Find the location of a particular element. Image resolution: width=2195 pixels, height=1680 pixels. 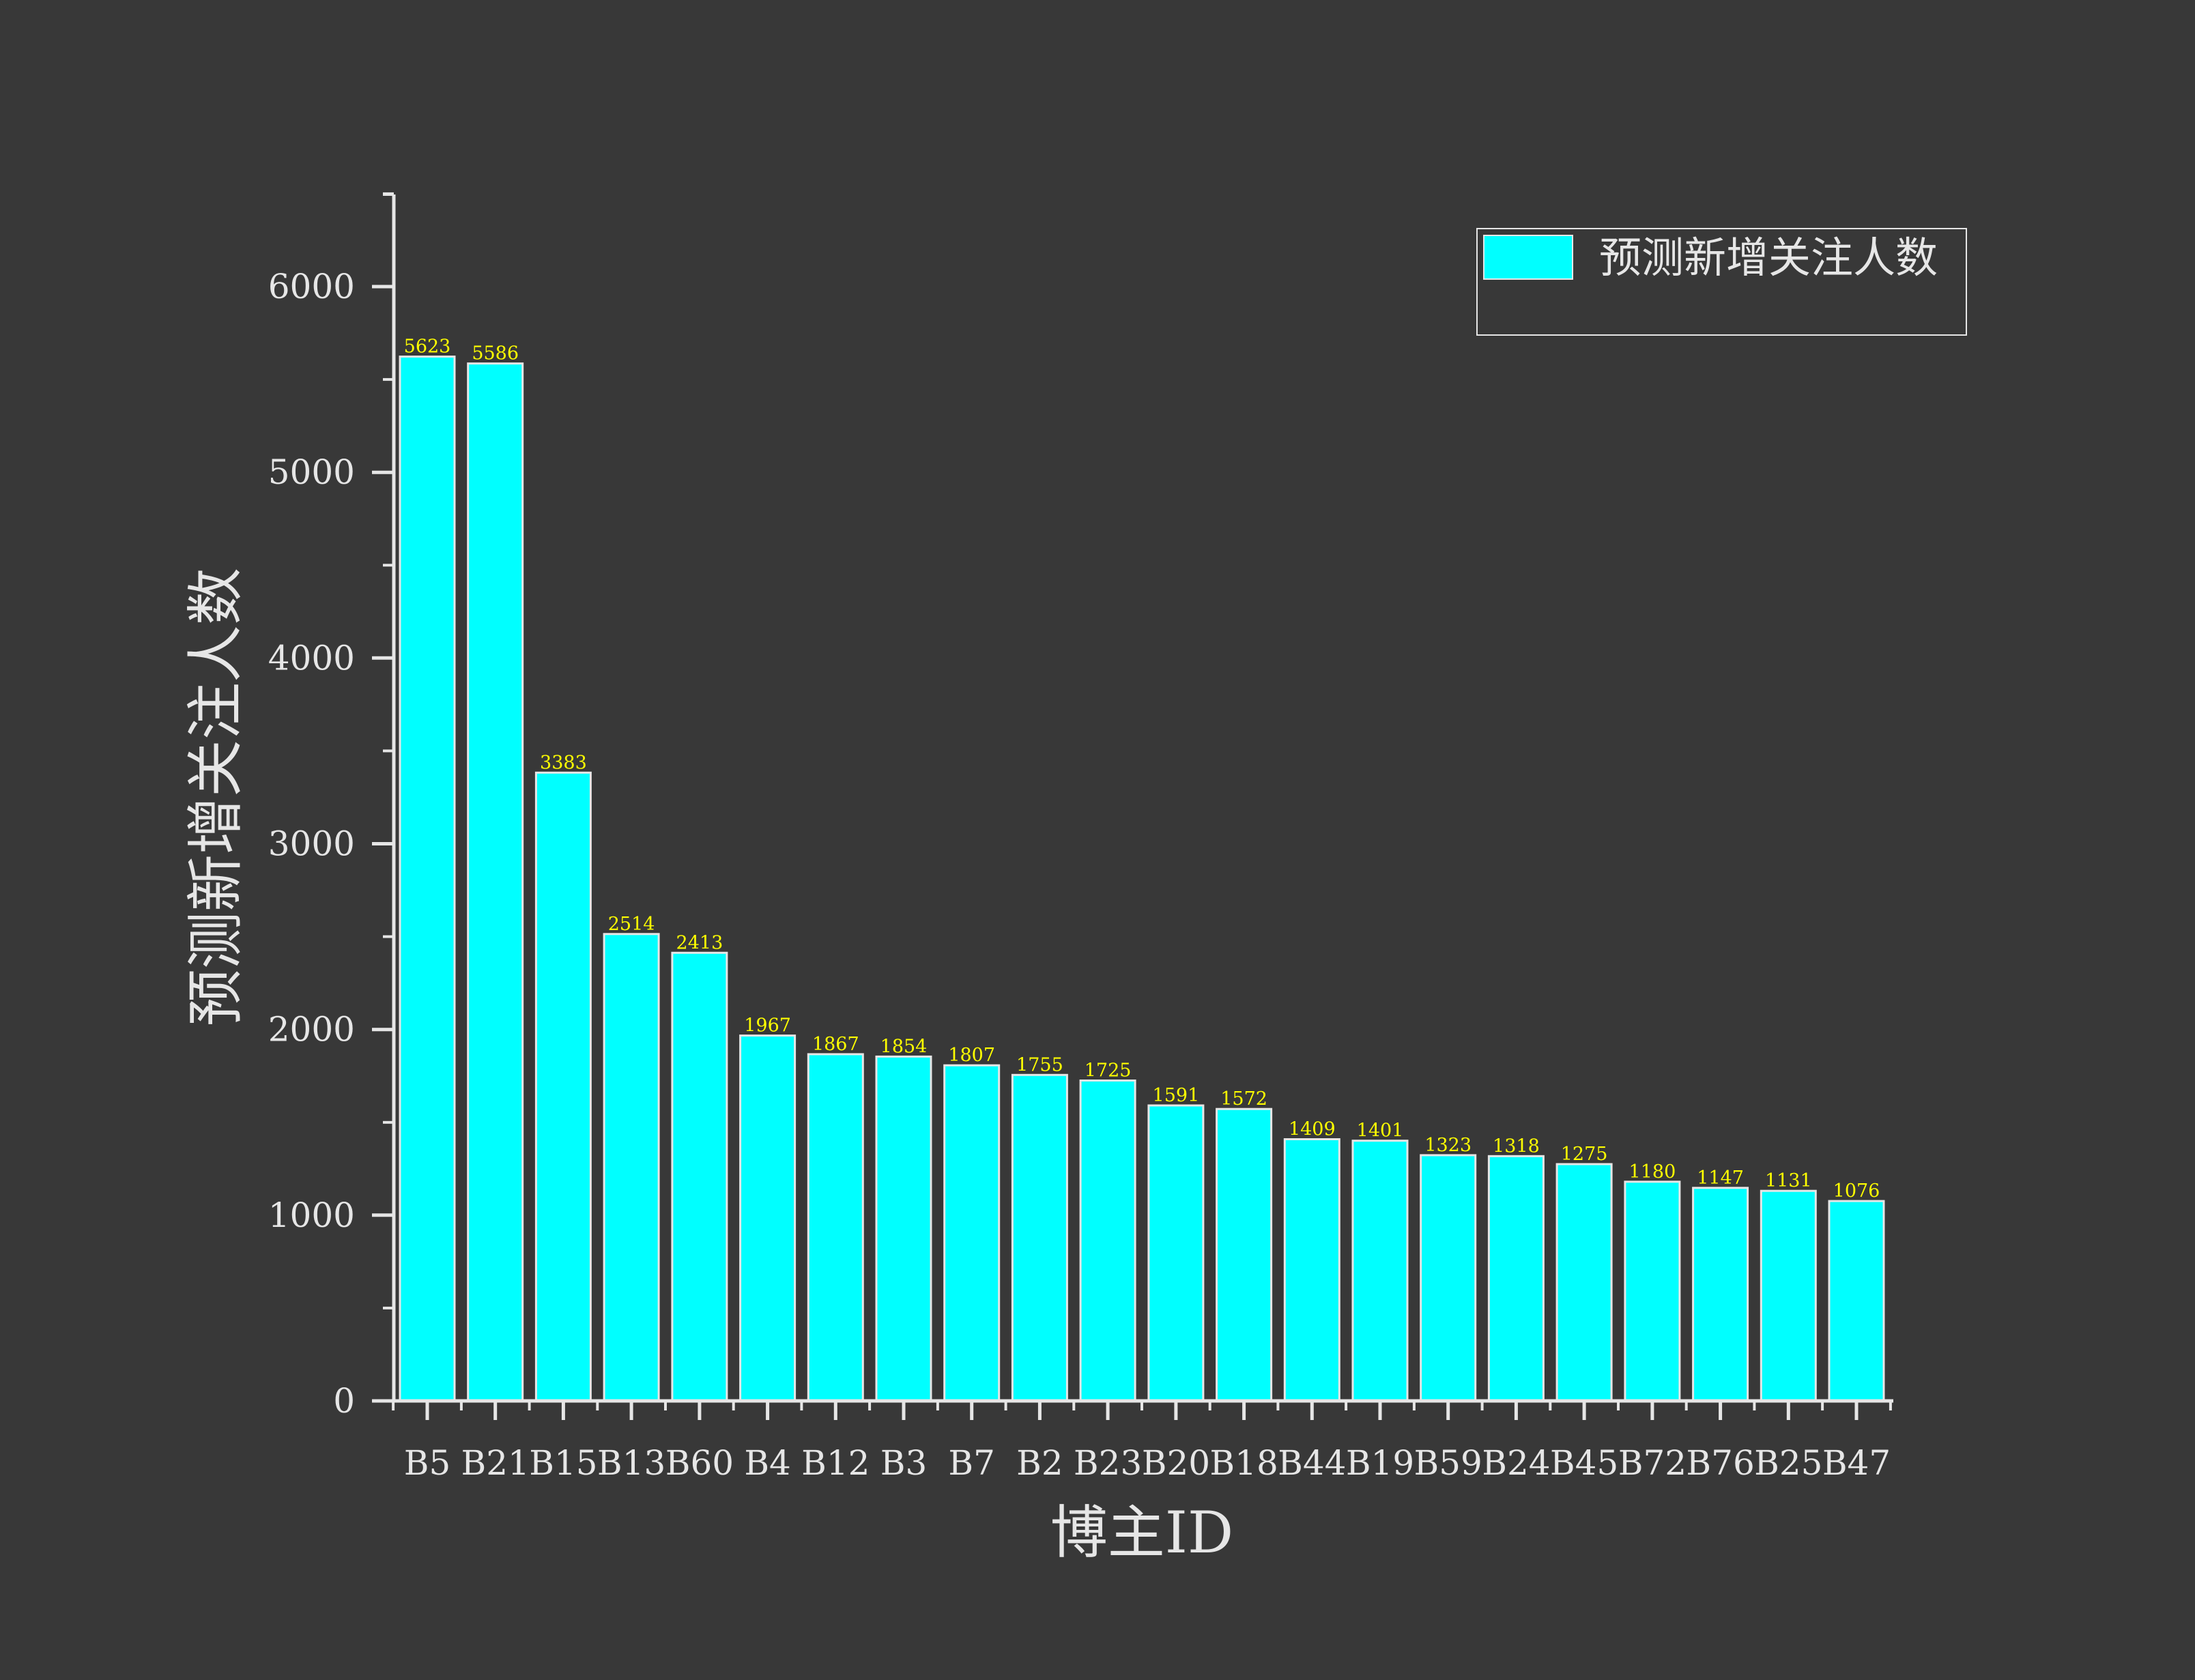

x-tick-label-b2: B2 is located at coordinates (1039, 1463).